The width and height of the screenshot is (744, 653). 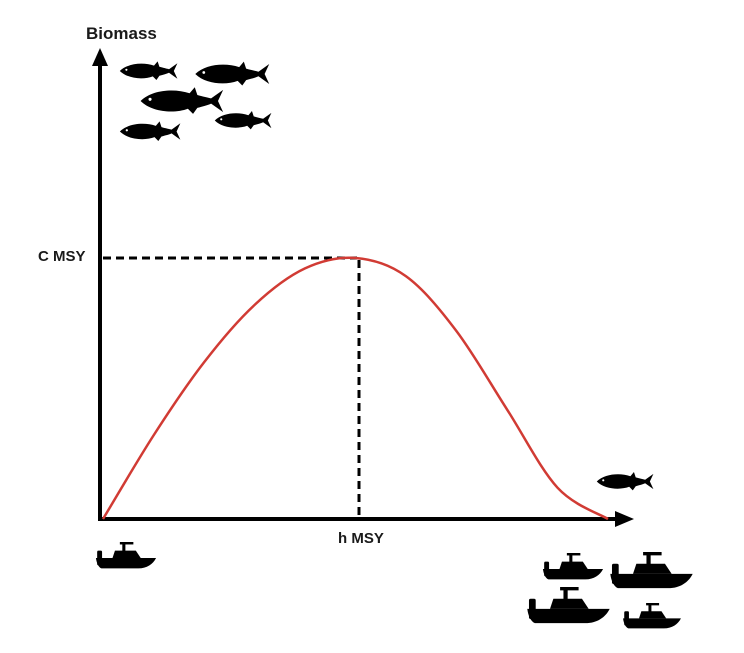 I want to click on x-axis-arrowhead, so click(x=624, y=519).